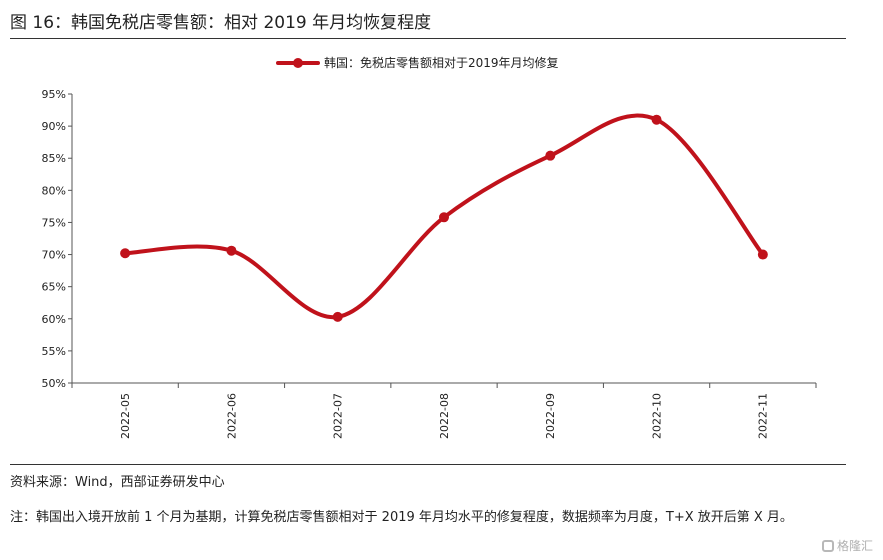 The height and width of the screenshot is (560, 883). What do you see at coordinates (54, 222) in the screenshot?
I see `y-tick-label: 75%` at bounding box center [54, 222].